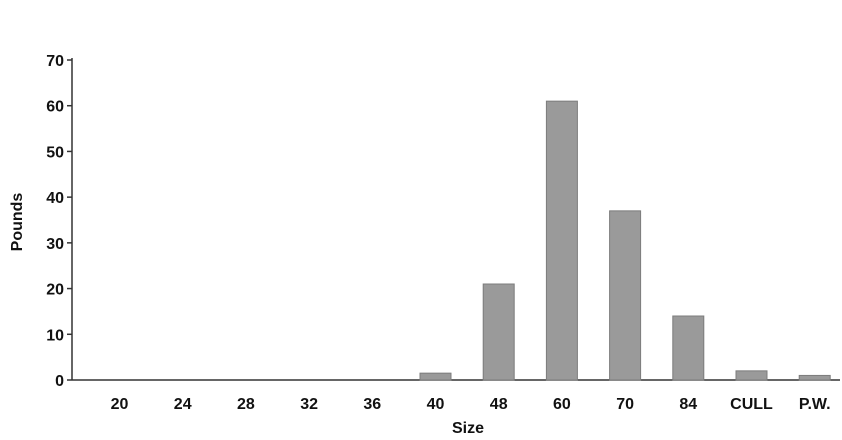 This screenshot has width=842, height=440. I want to click on x-tick-label: 60, so click(562, 404).